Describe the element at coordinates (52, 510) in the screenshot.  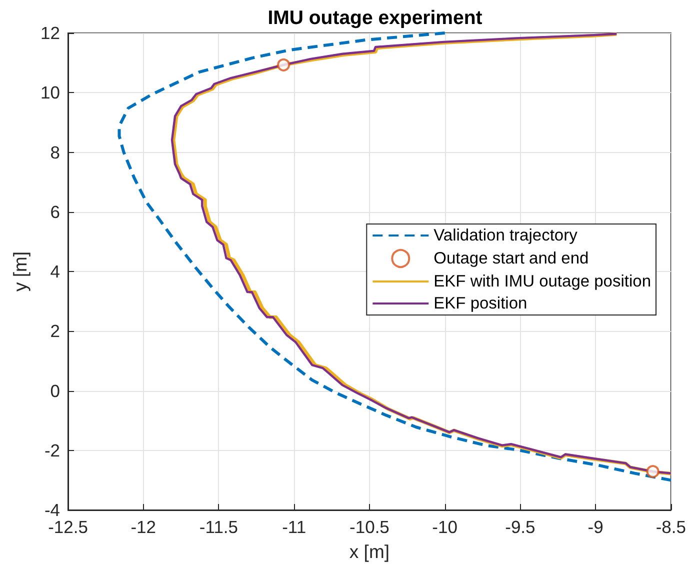
I see `y-tick-label: -4` at that location.